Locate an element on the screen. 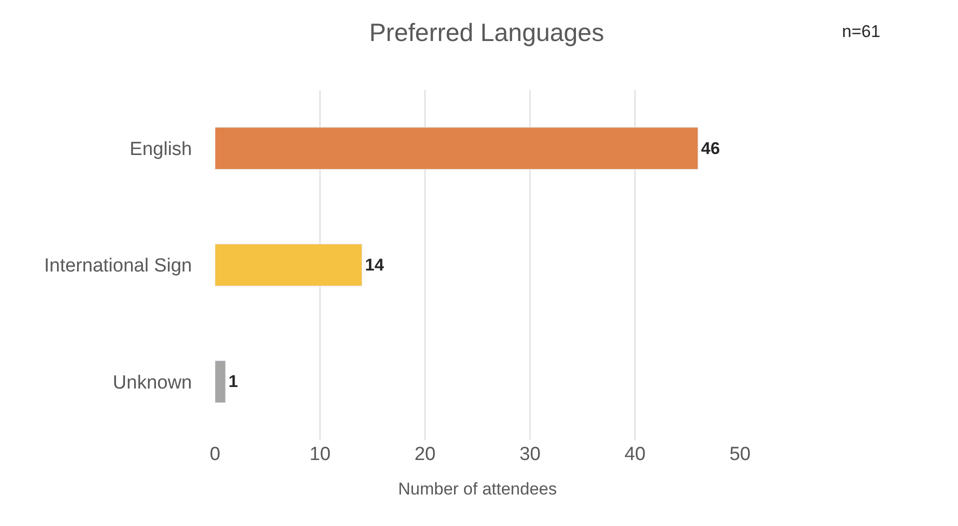 This screenshot has height=526, width=958. x-tick-label: 0 is located at coordinates (215, 454).